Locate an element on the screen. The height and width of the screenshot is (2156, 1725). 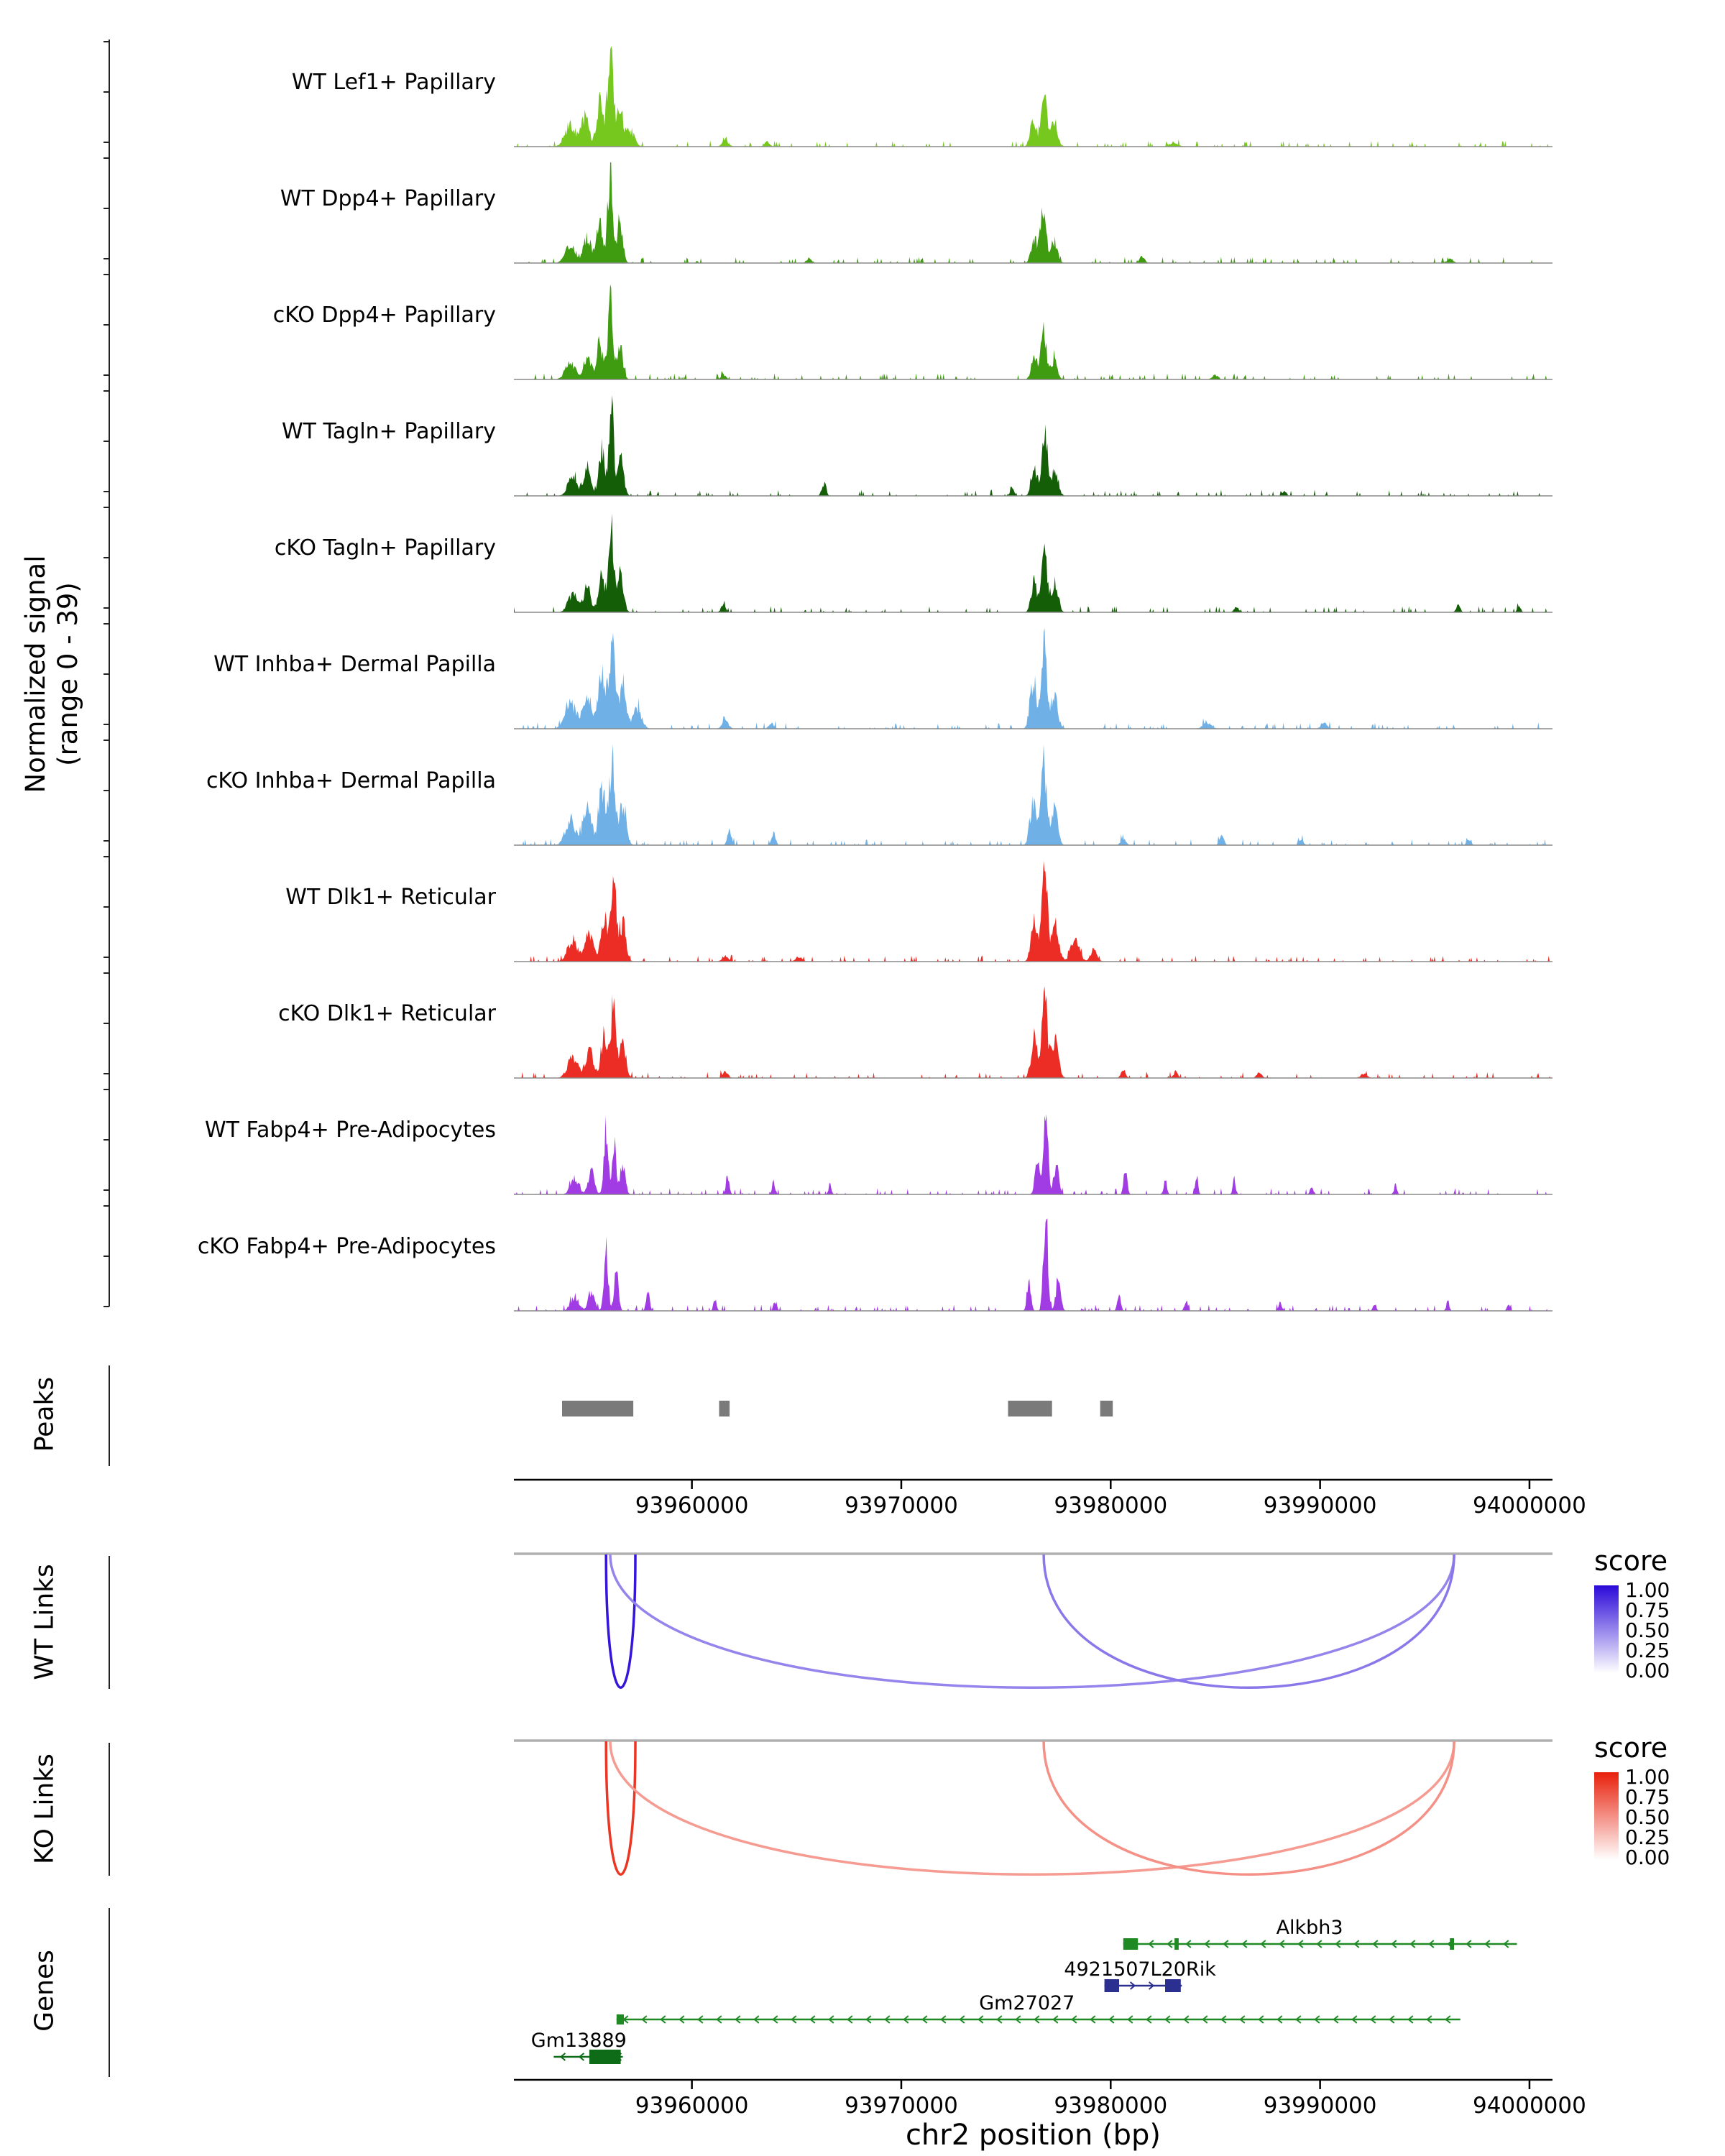
signal-track-label: cKO Dpp4+ Papillary is located at coordinates (384, 316).